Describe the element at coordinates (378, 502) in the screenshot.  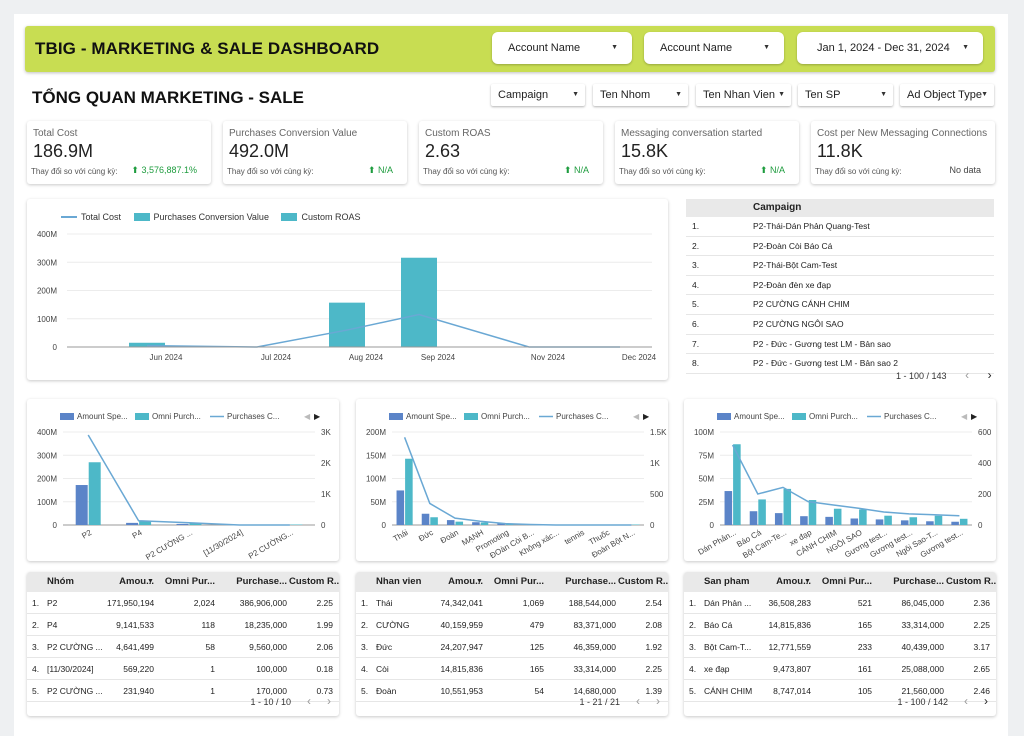
I see `y-left-tick-label: 50M` at that location.